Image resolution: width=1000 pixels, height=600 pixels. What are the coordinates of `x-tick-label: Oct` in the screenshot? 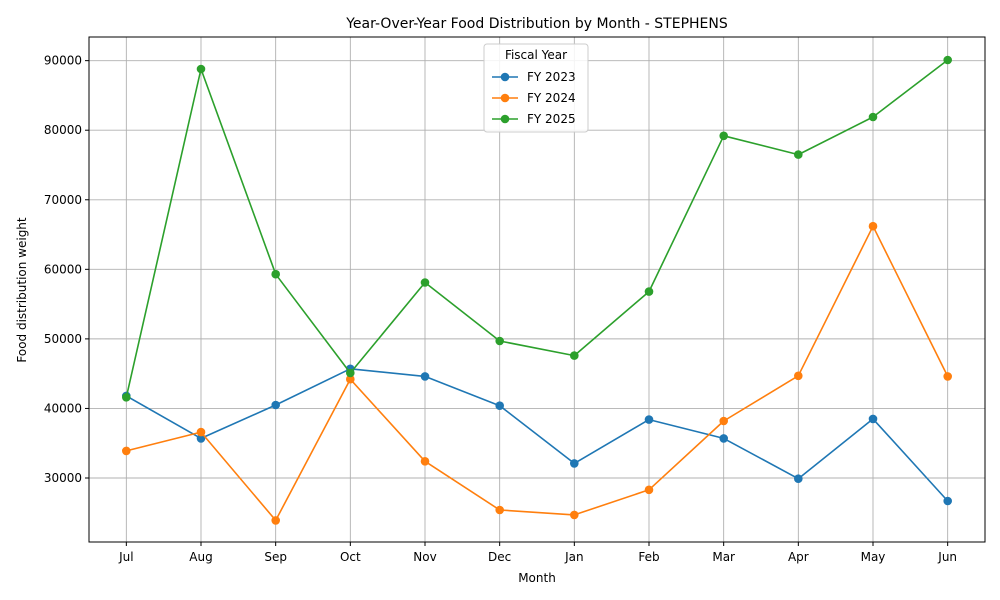 It's located at (350, 557).